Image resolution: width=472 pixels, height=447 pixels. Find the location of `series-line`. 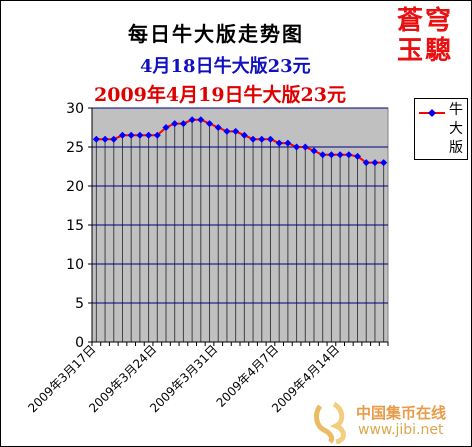

series-line is located at coordinates (240, 141).